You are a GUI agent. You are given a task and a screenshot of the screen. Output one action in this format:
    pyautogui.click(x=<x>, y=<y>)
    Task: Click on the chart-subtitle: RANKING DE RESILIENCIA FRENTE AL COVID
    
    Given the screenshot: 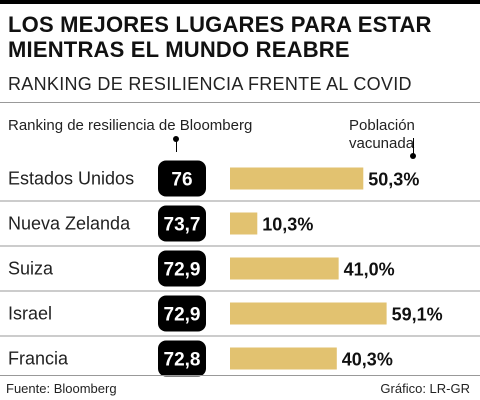 What is the action you would take?
    pyautogui.click(x=210, y=84)
    